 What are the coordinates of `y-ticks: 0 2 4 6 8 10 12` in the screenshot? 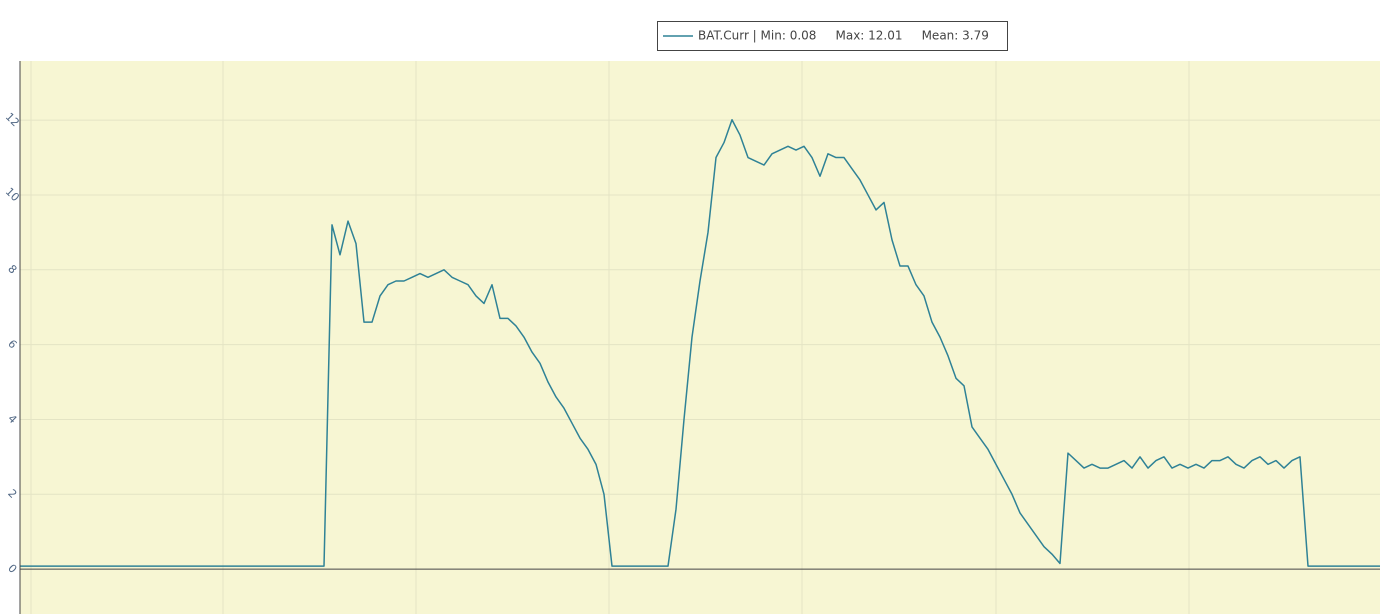 It's located at (12, 343).